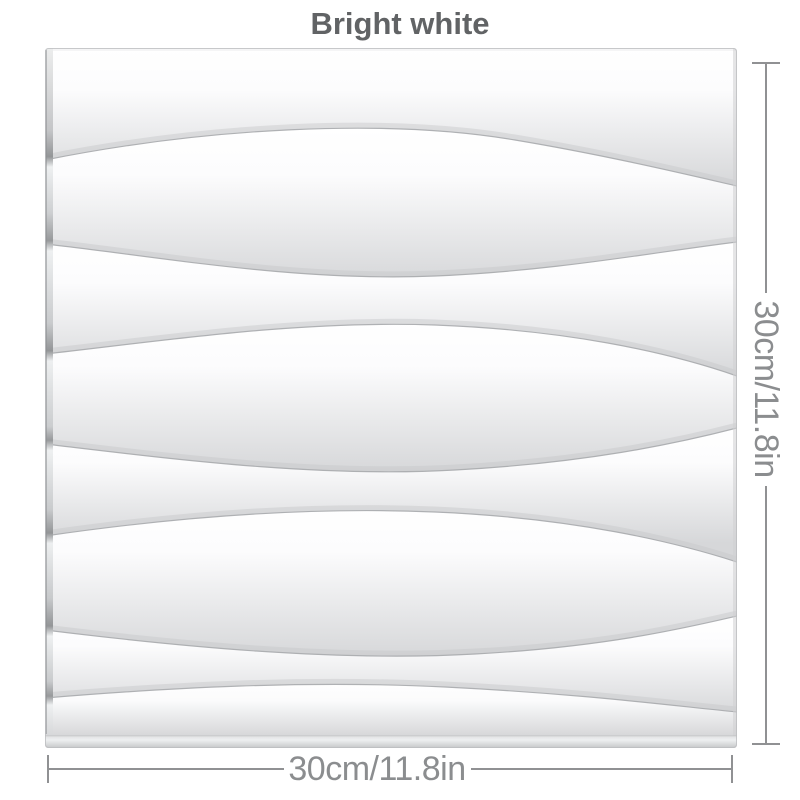 The image size is (800, 800). Describe the element at coordinates (400, 23) in the screenshot. I see `color-name-title: Bright white` at that location.